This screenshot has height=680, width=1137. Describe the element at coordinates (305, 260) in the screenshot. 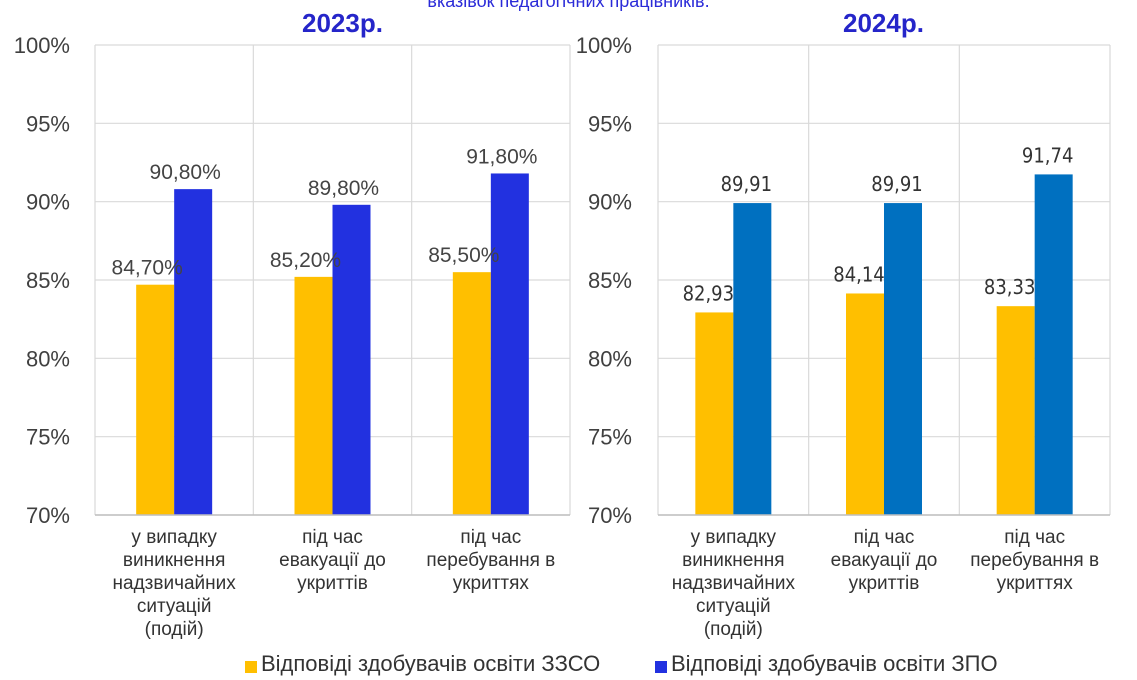

I see `data-label: 85,20%` at that location.